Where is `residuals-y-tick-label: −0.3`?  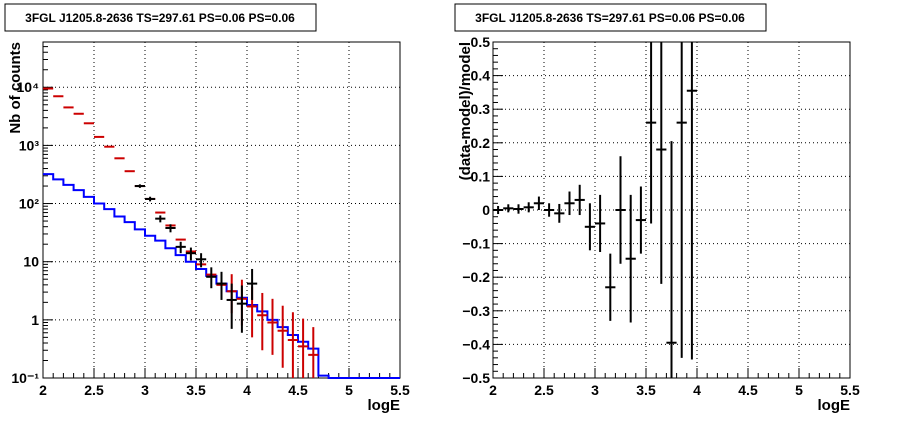 residuals-y-tick-label: −0.3 is located at coordinates (476, 311).